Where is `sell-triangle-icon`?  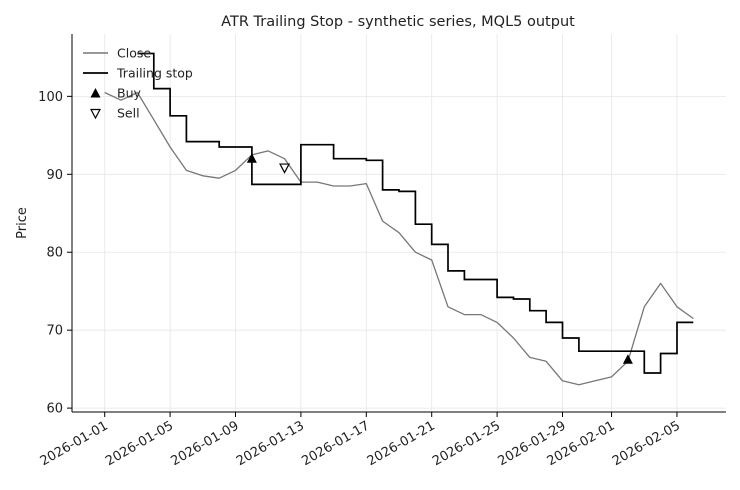
sell-triangle-icon is located at coordinates (95, 114).